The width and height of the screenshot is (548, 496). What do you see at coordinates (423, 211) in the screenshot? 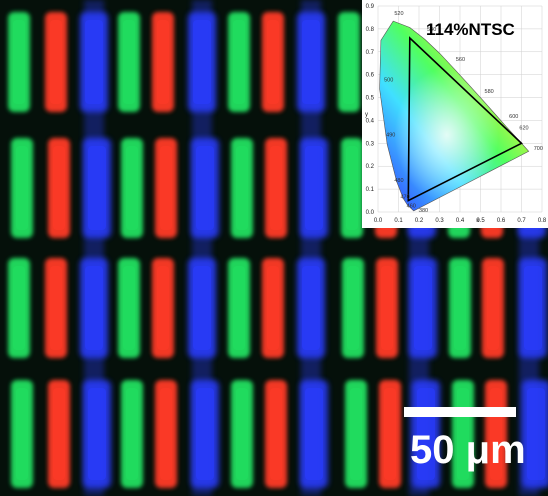
I see `wavelength-label: 380` at bounding box center [423, 211].